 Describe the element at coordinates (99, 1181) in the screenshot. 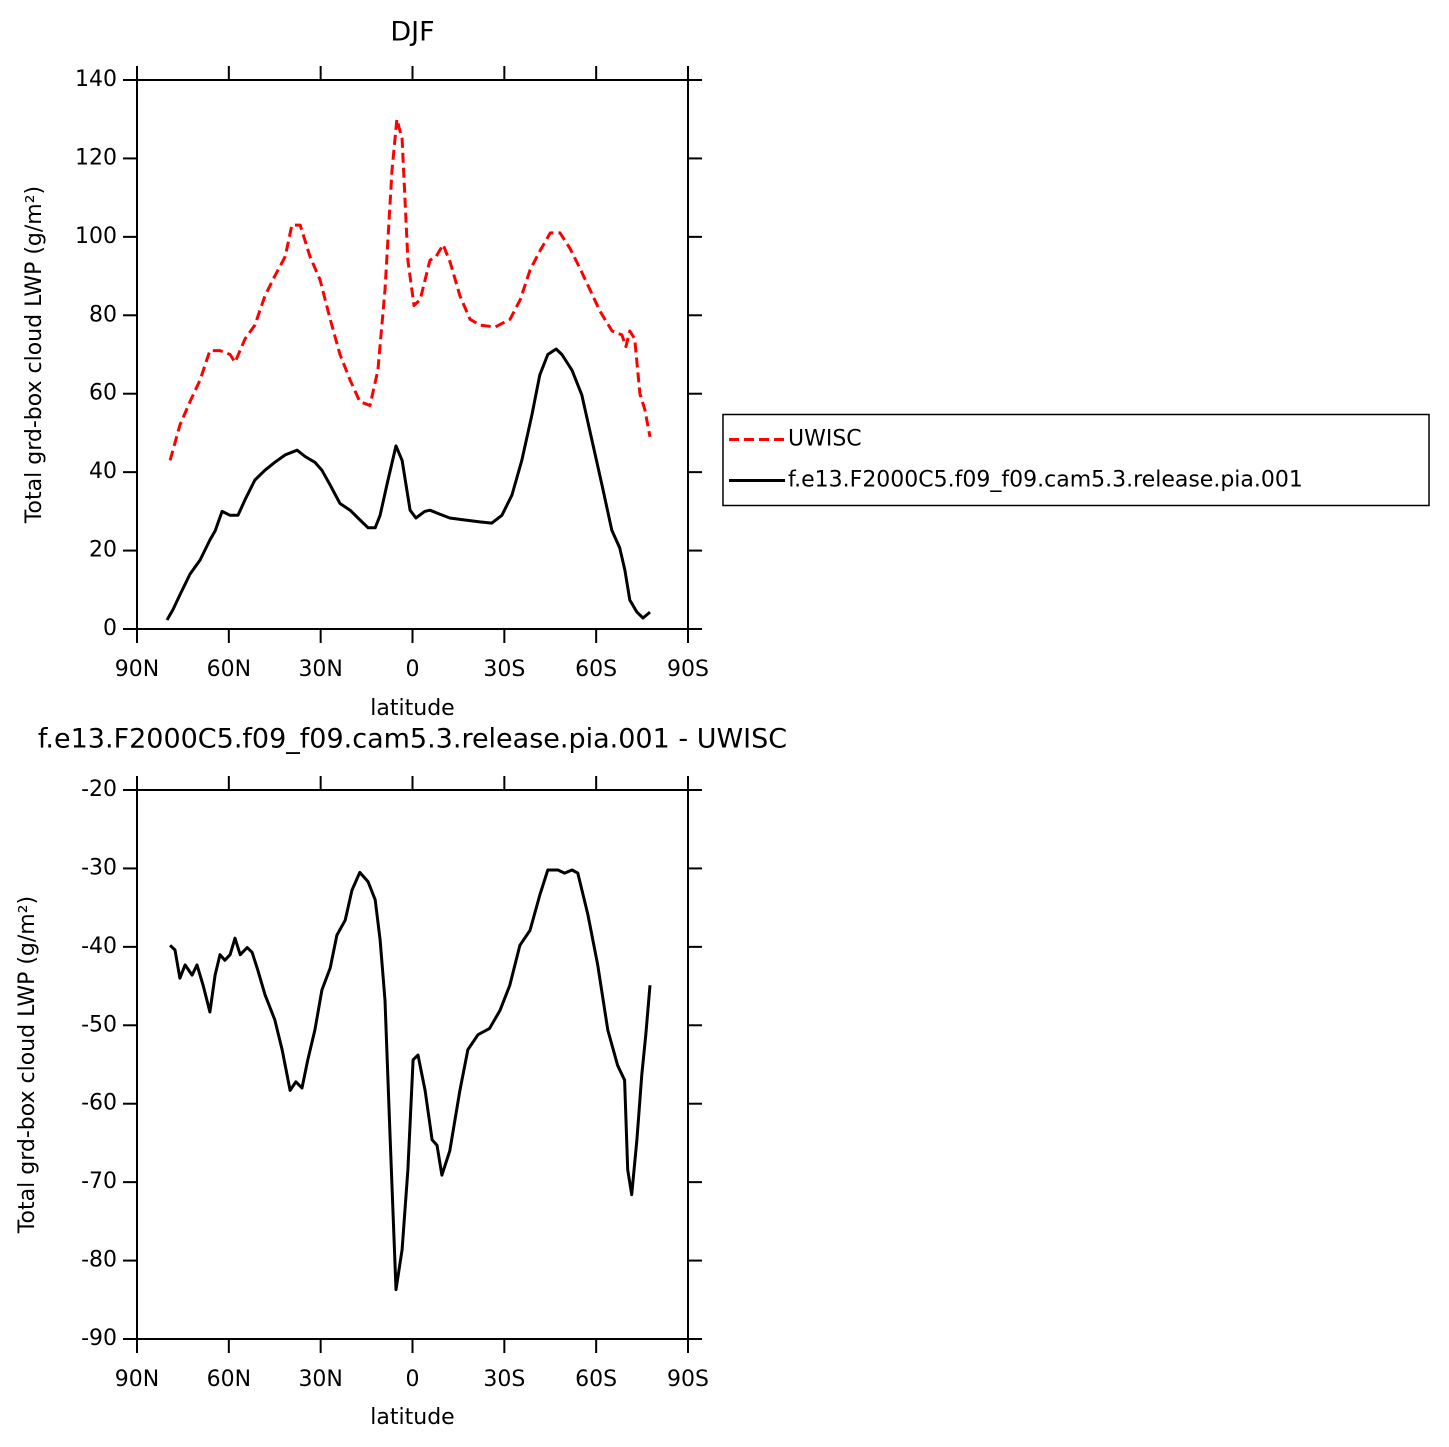

I see `y-tick-label: -70` at that location.